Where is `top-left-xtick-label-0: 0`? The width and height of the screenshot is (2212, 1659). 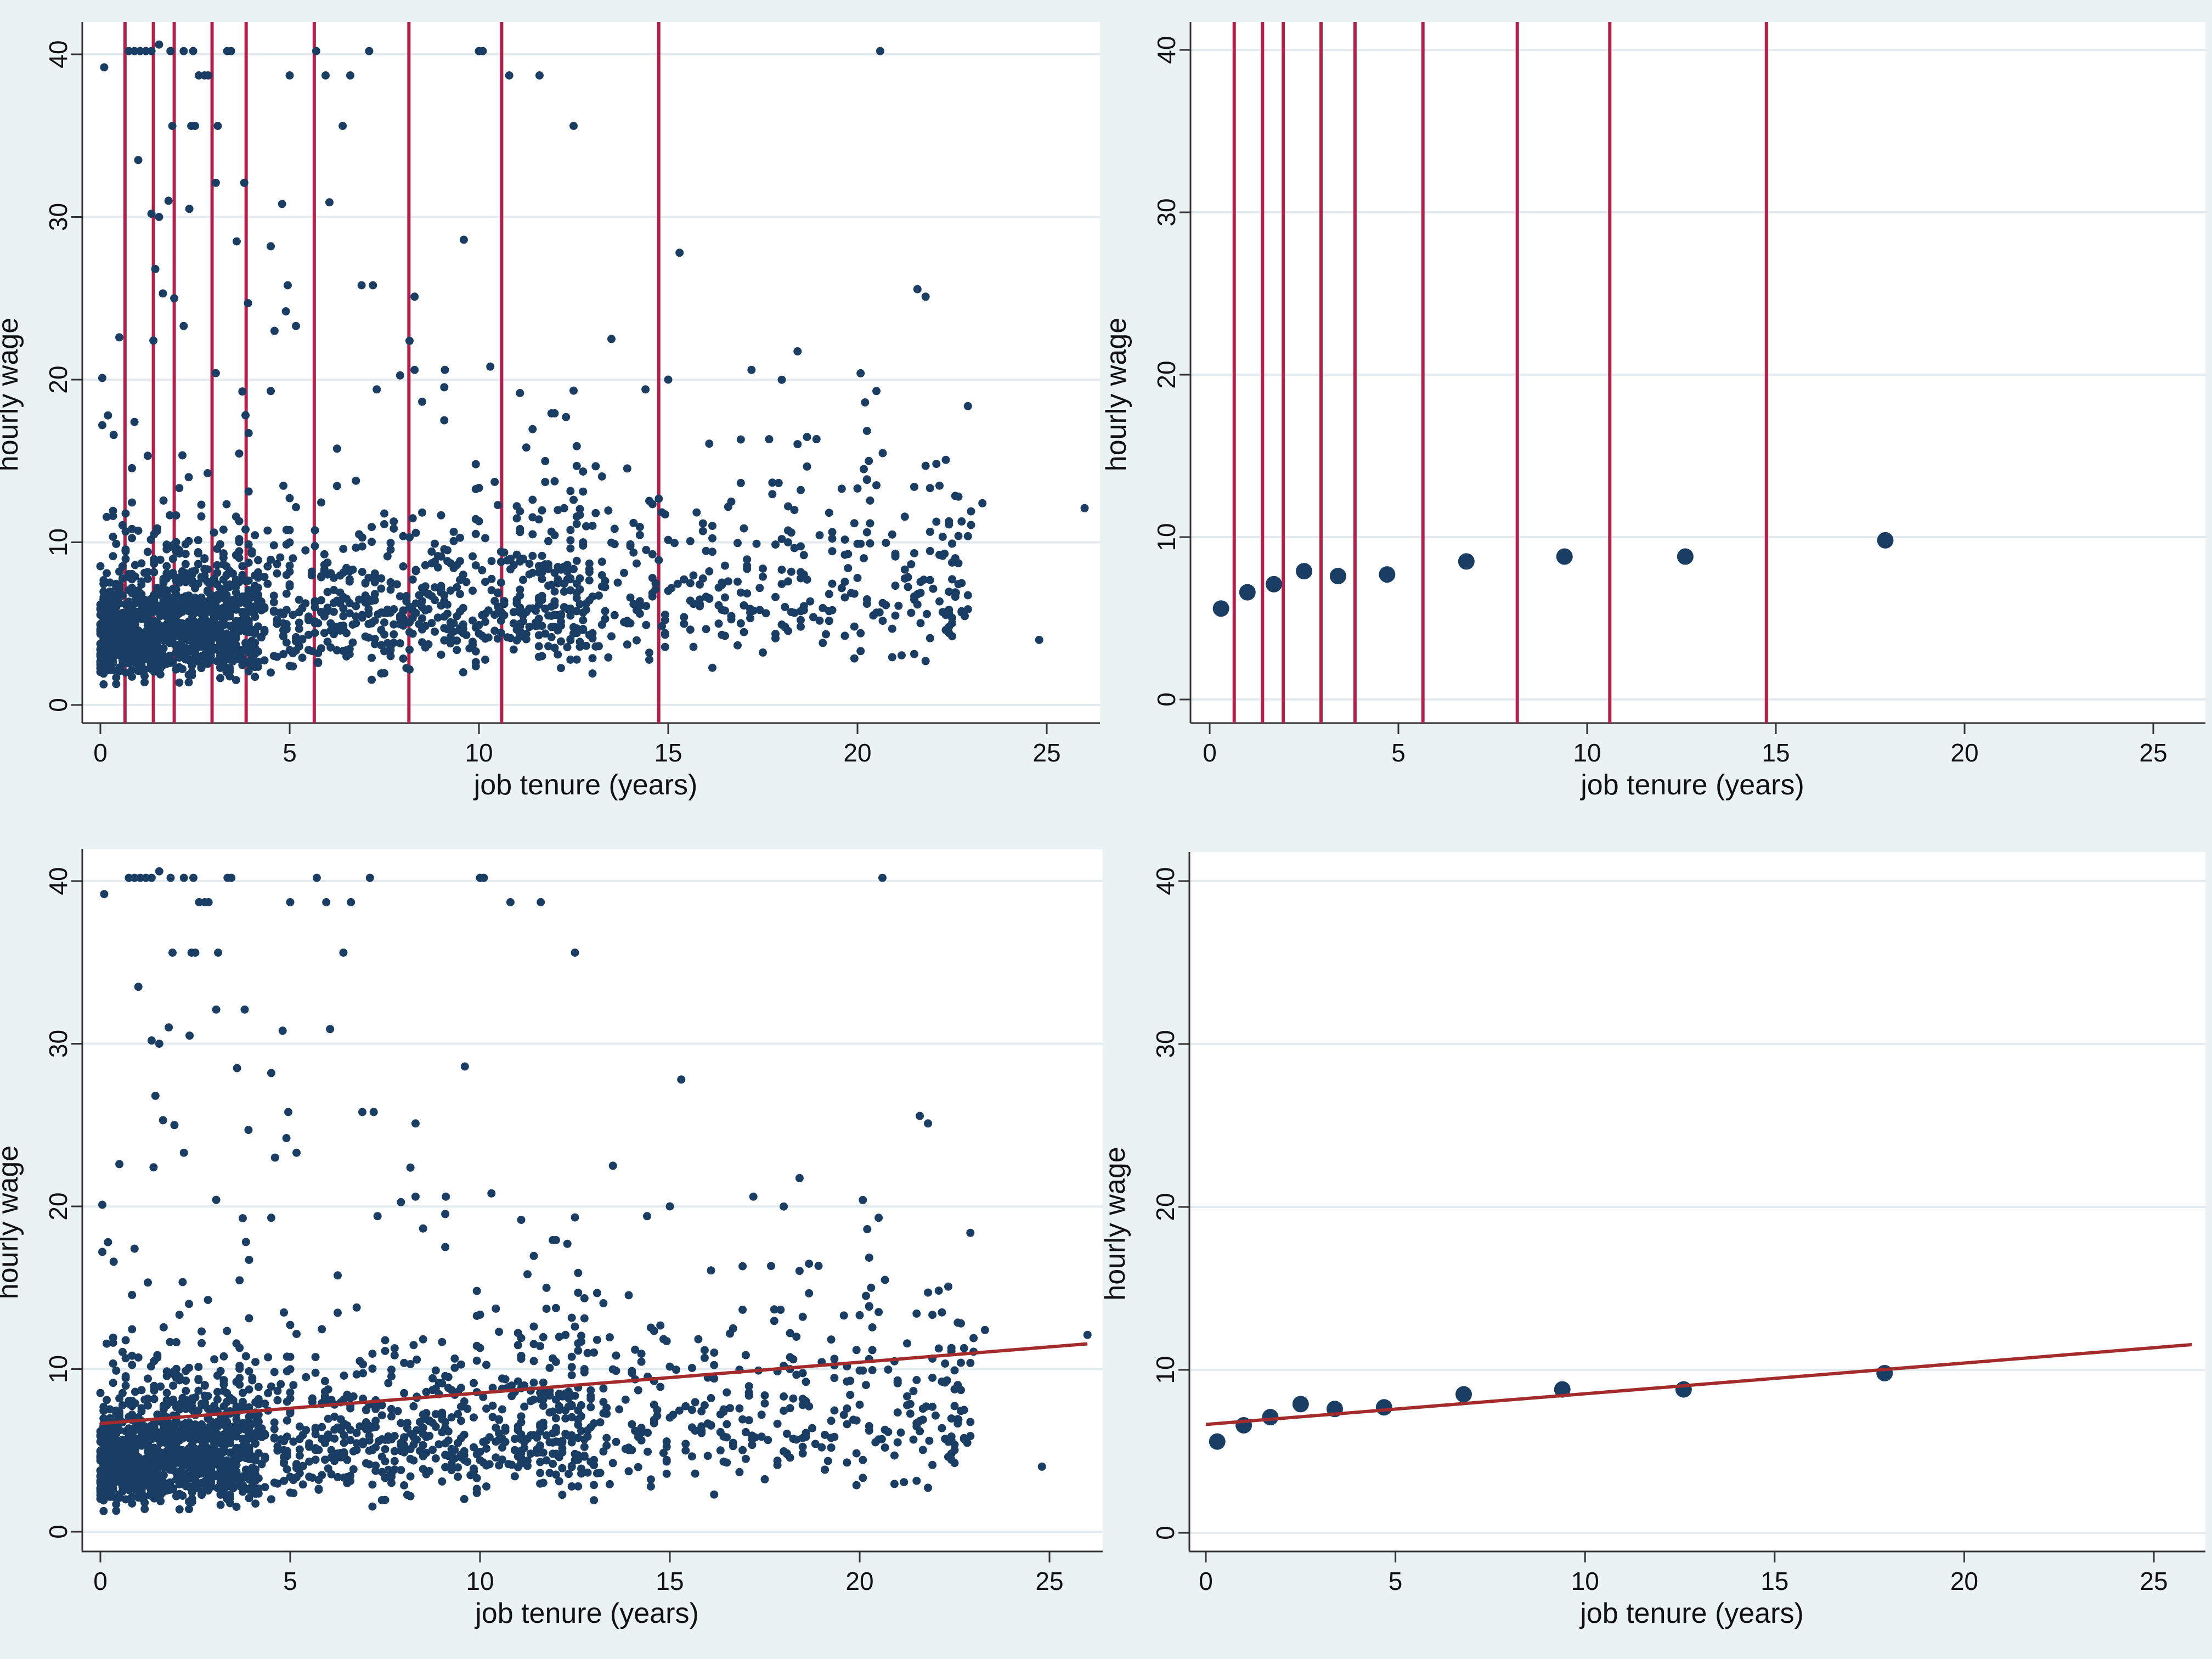
top-left-xtick-label-0: 0 is located at coordinates (100, 752).